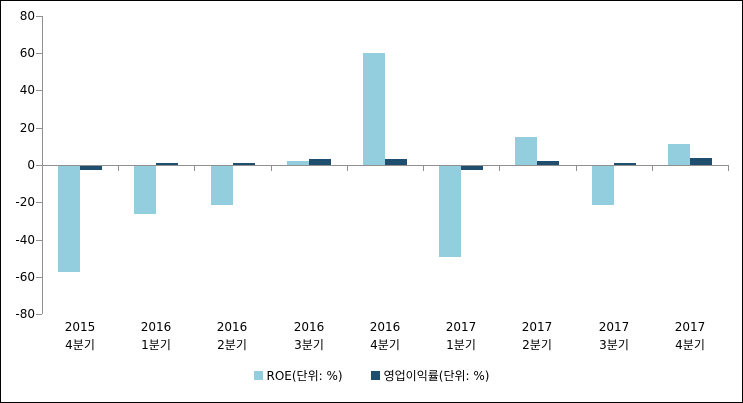 Image resolution: width=743 pixels, height=403 pixels. What do you see at coordinates (27, 90) in the screenshot?
I see `y-axis-tick-label: 40` at bounding box center [27, 90].